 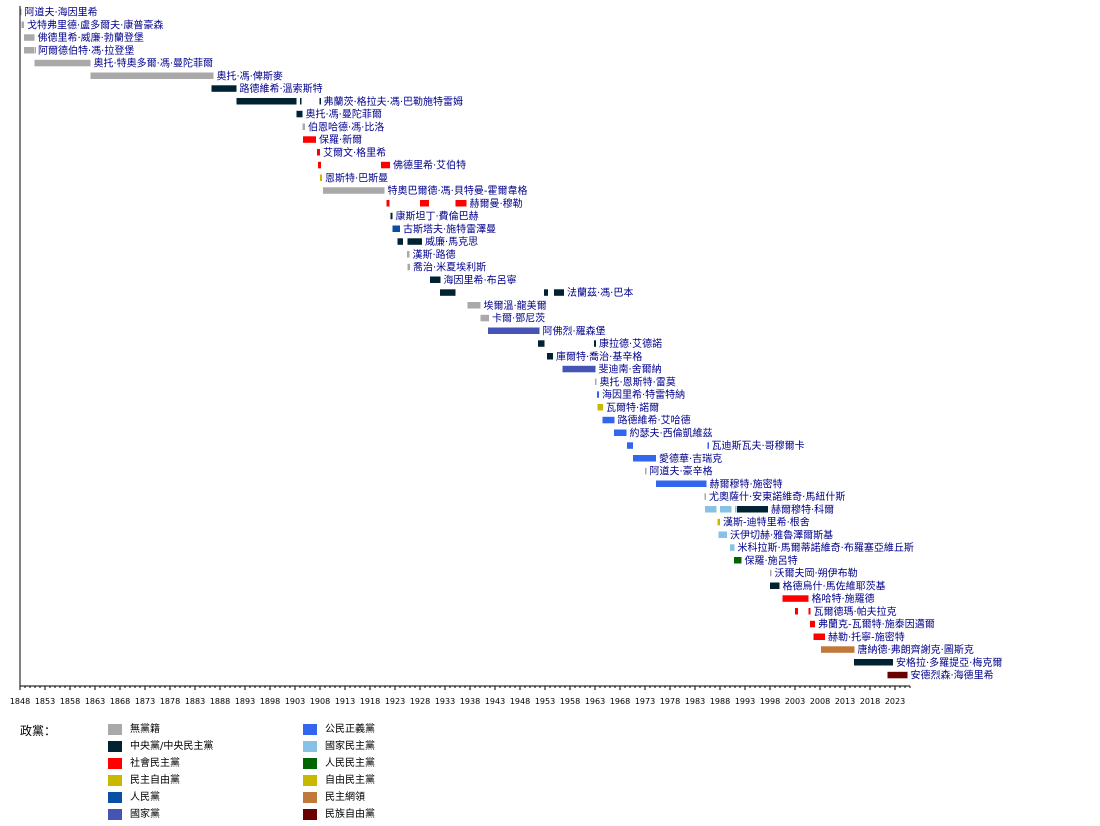 What do you see at coordinates (449, 228) in the screenshot?
I see `row-label: 古斯塔夫·施特雷澤曼` at bounding box center [449, 228].